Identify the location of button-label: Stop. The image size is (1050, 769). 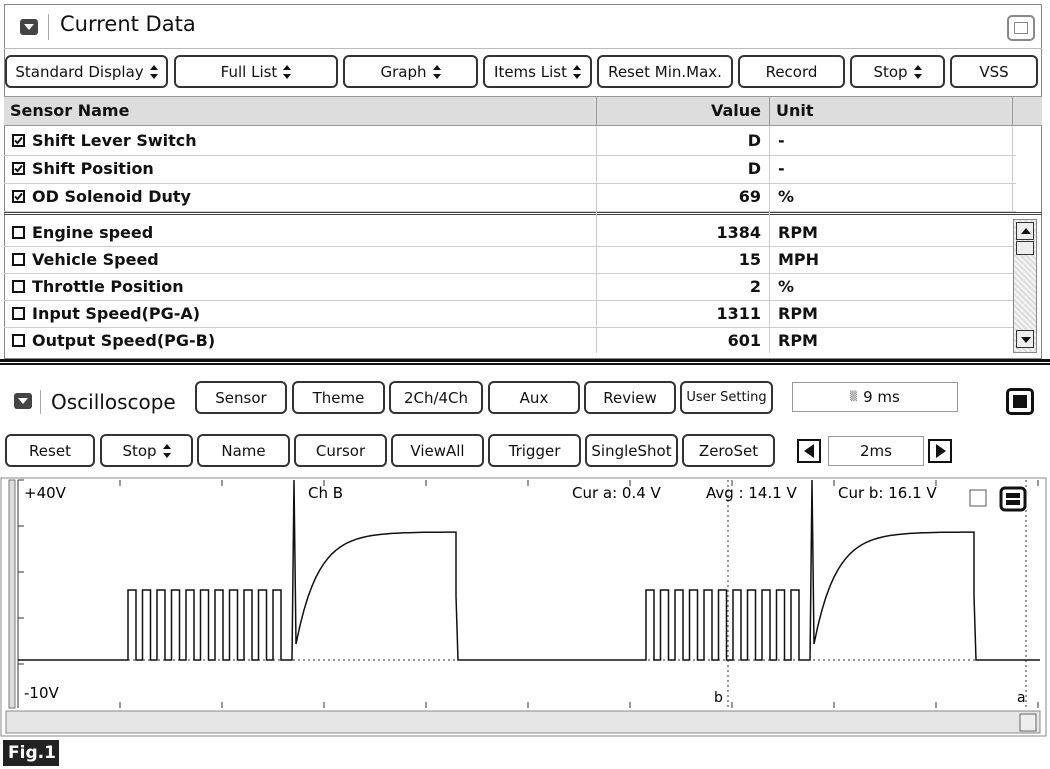
(890, 71).